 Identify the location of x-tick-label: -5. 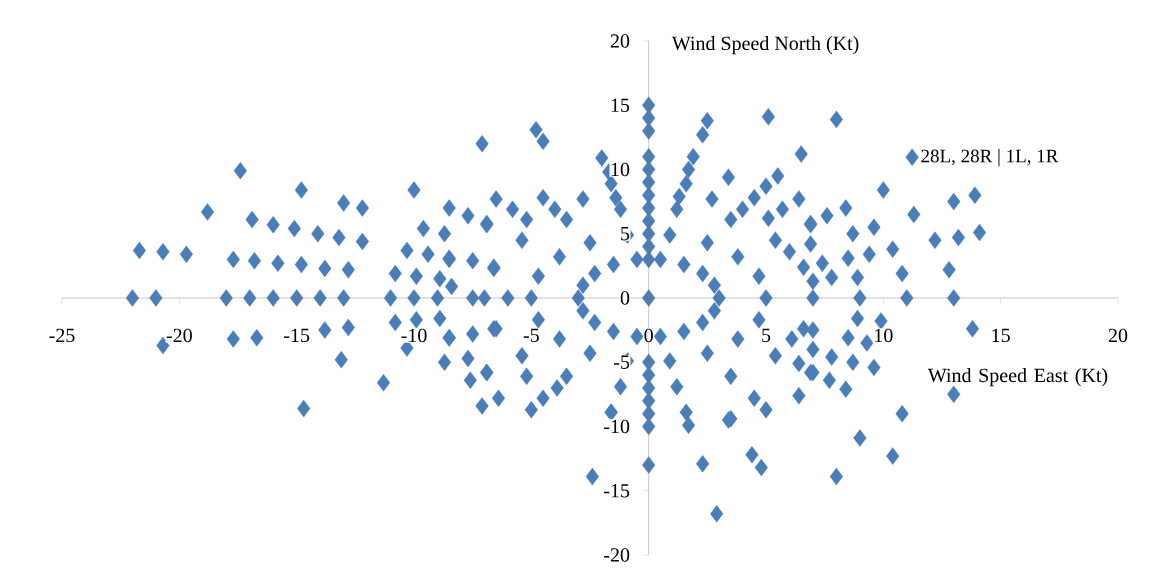
(531, 335).